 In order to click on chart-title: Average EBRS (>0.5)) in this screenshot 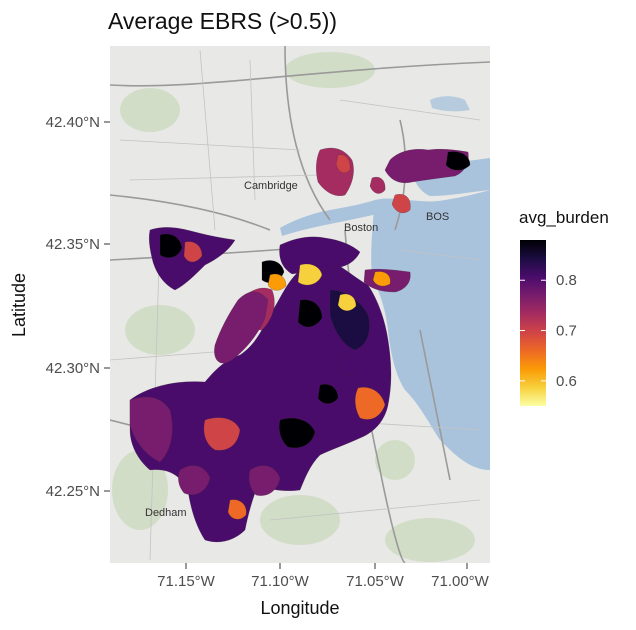, I will do `click(223, 21)`.